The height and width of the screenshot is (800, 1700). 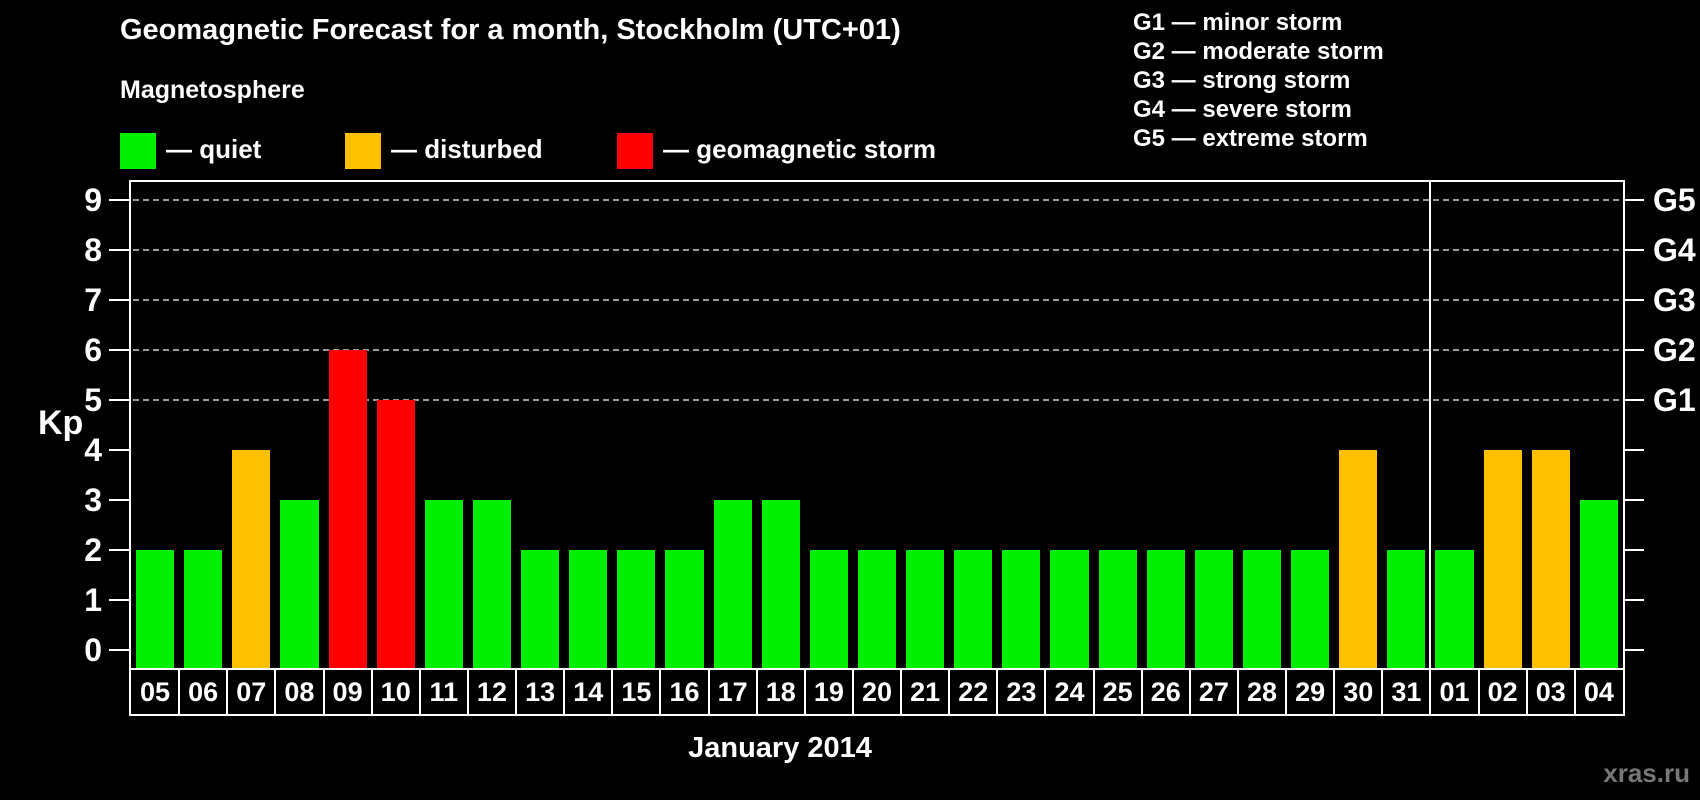 I want to click on gscale-line-2: G2 — moderate storm, so click(x=1258, y=51).